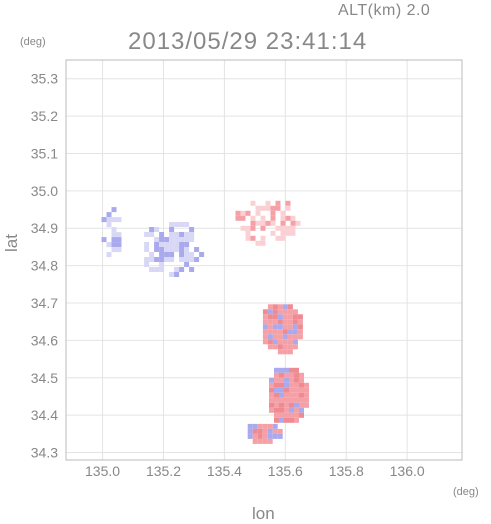 The image size is (491, 524). I want to click on x-unit-label: (deg), so click(466, 492).